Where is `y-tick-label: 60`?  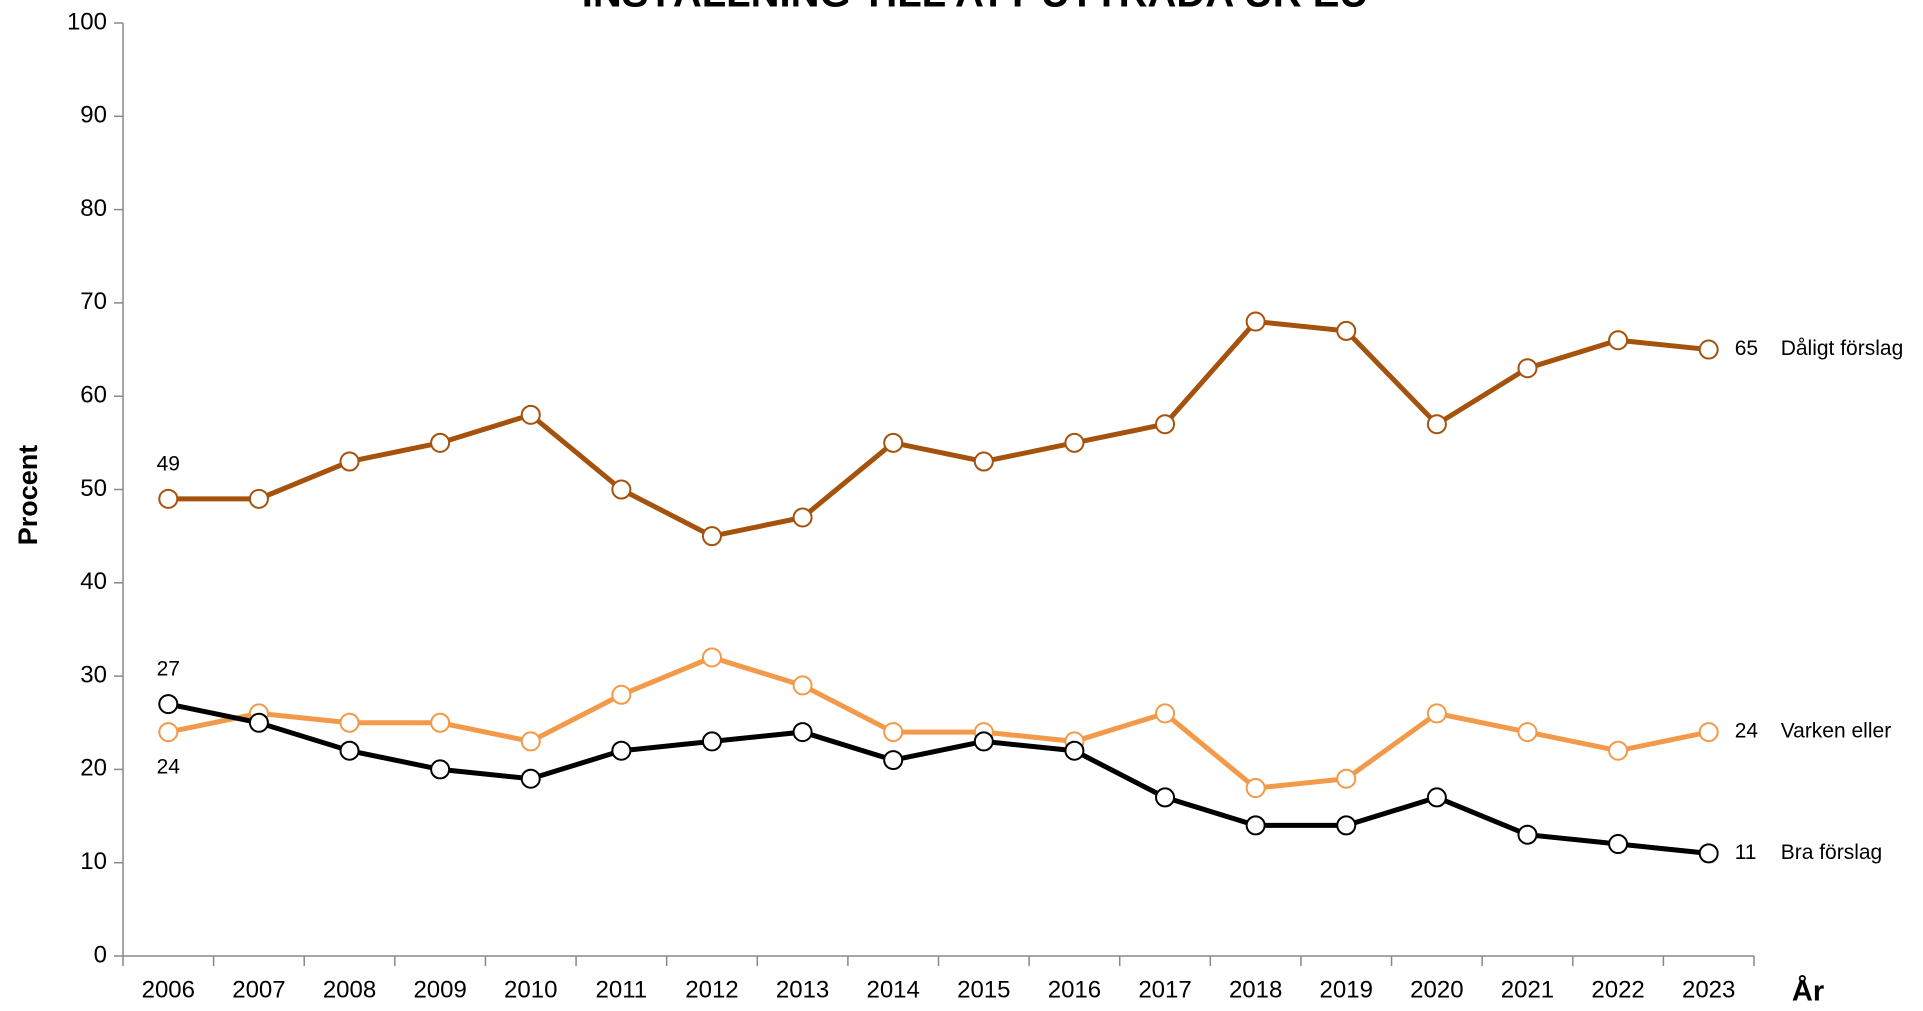
y-tick-label: 60 is located at coordinates (93, 395).